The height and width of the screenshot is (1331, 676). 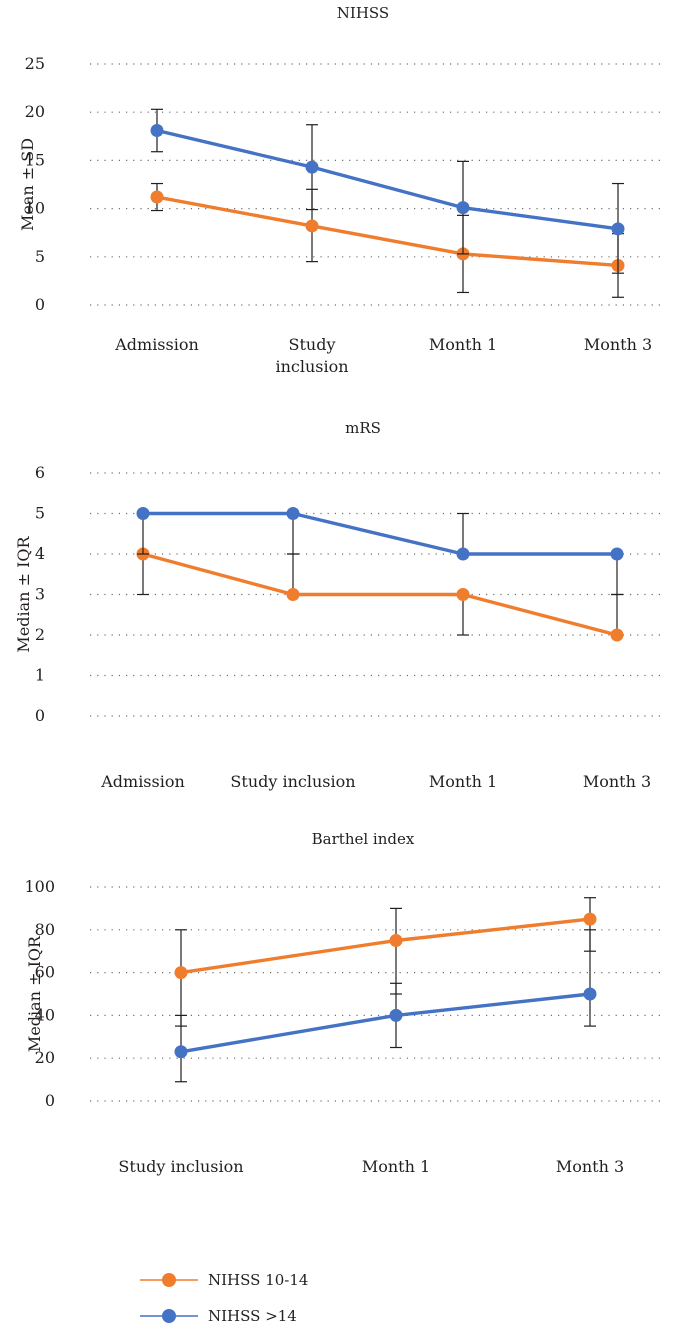 I want to click on legend-marker-blue, so click(x=169, y=1316).